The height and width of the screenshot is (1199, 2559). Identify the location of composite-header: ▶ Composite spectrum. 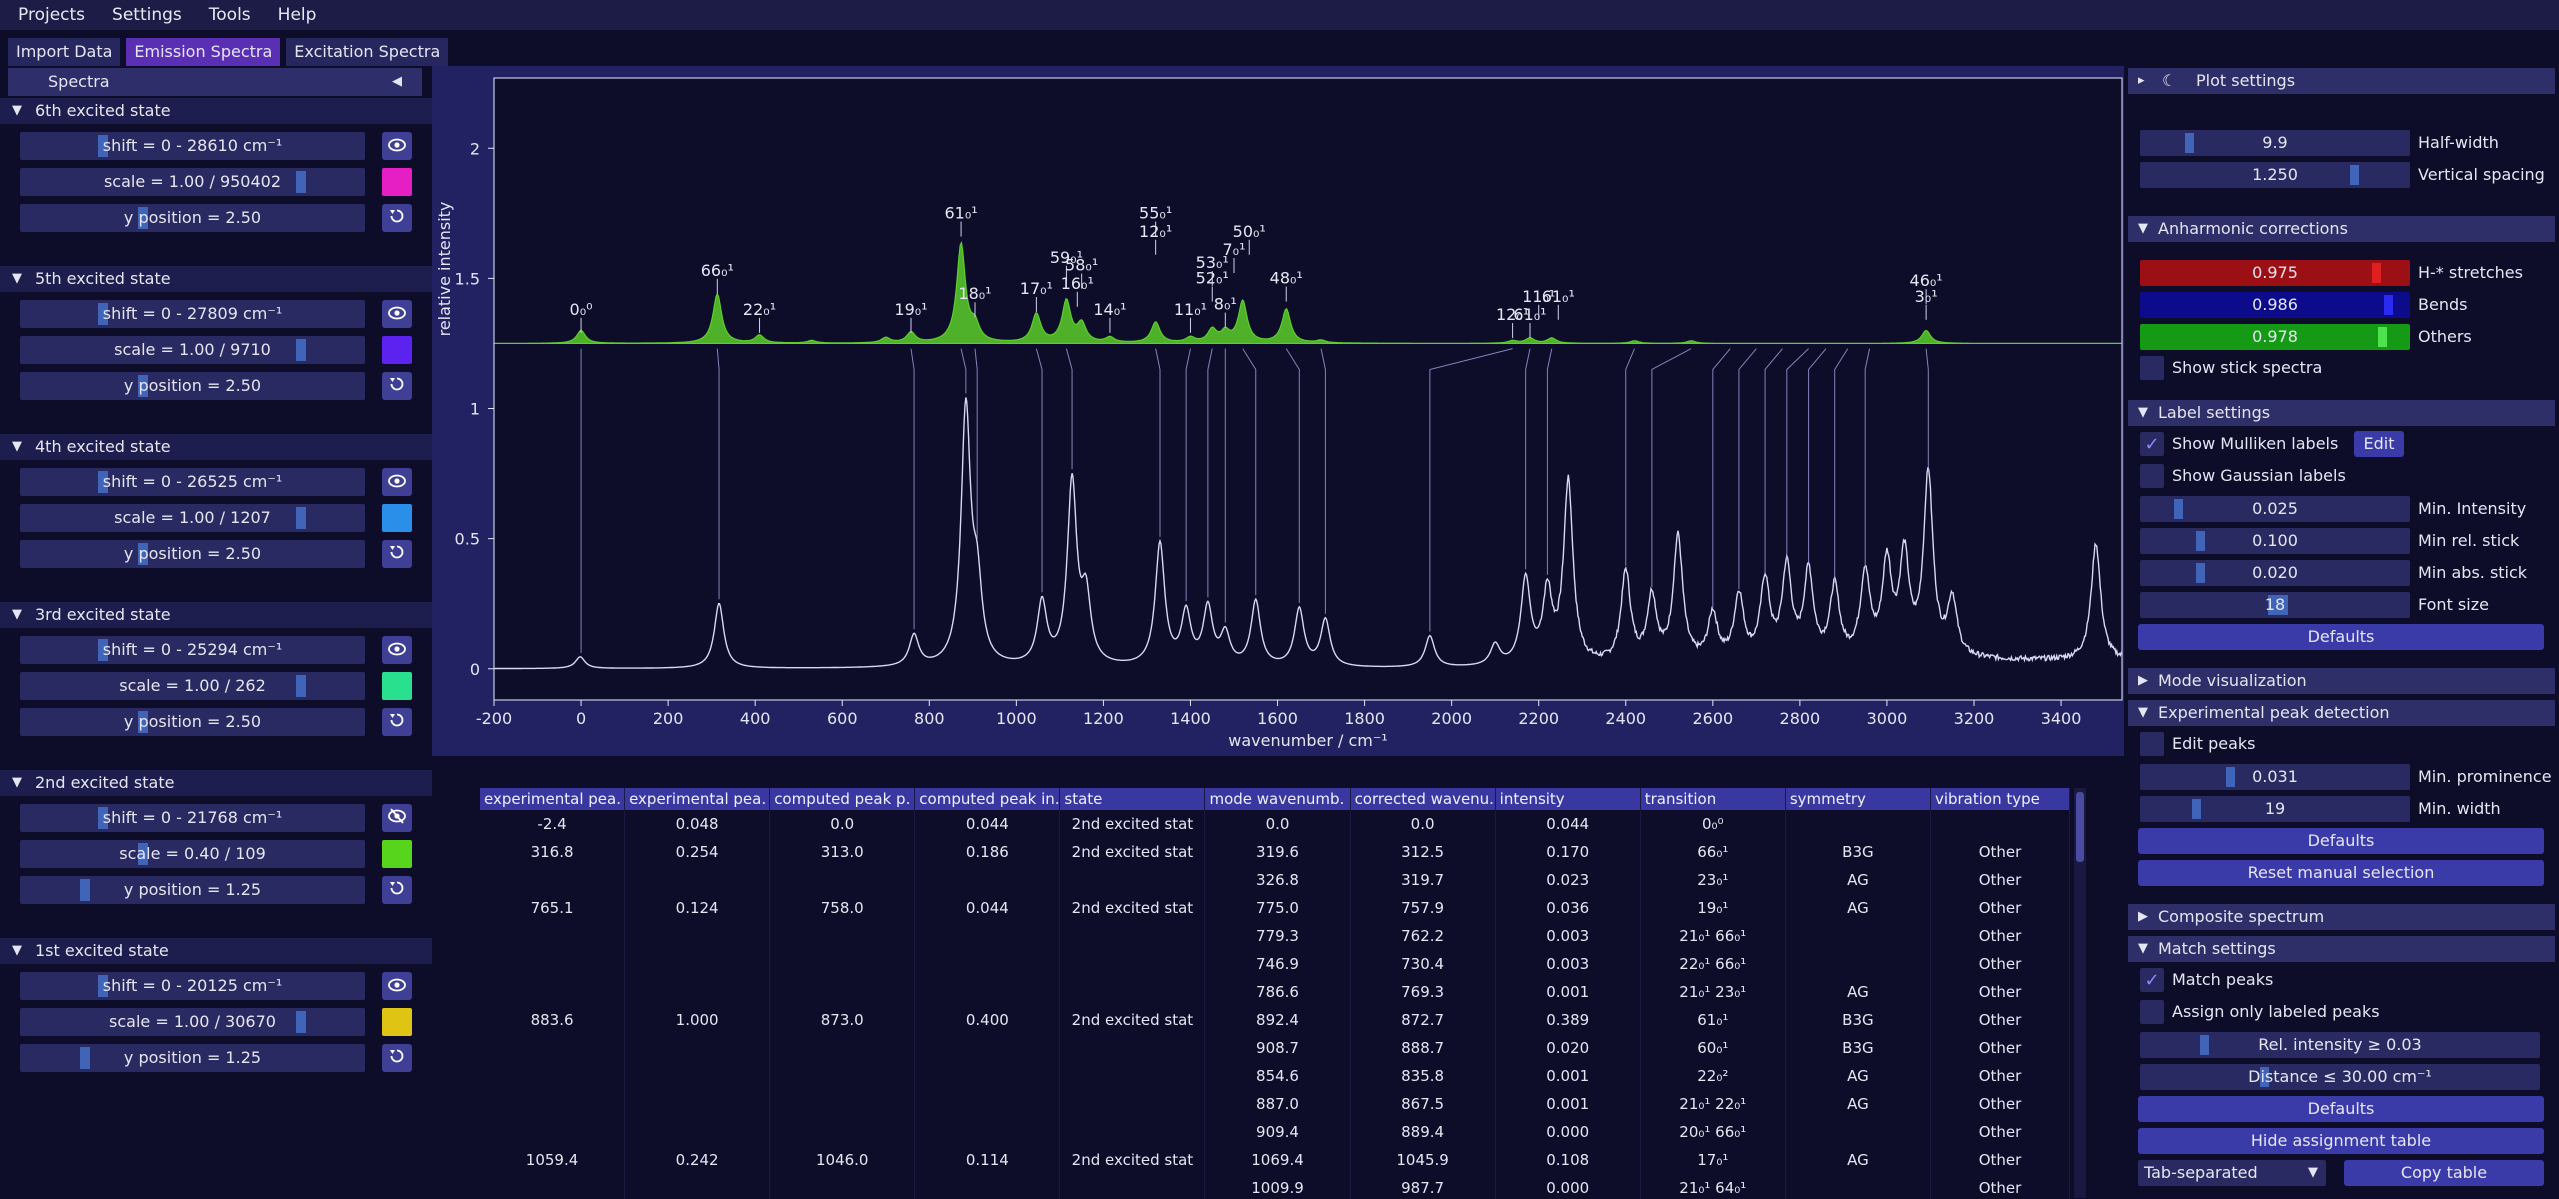
(2341, 917).